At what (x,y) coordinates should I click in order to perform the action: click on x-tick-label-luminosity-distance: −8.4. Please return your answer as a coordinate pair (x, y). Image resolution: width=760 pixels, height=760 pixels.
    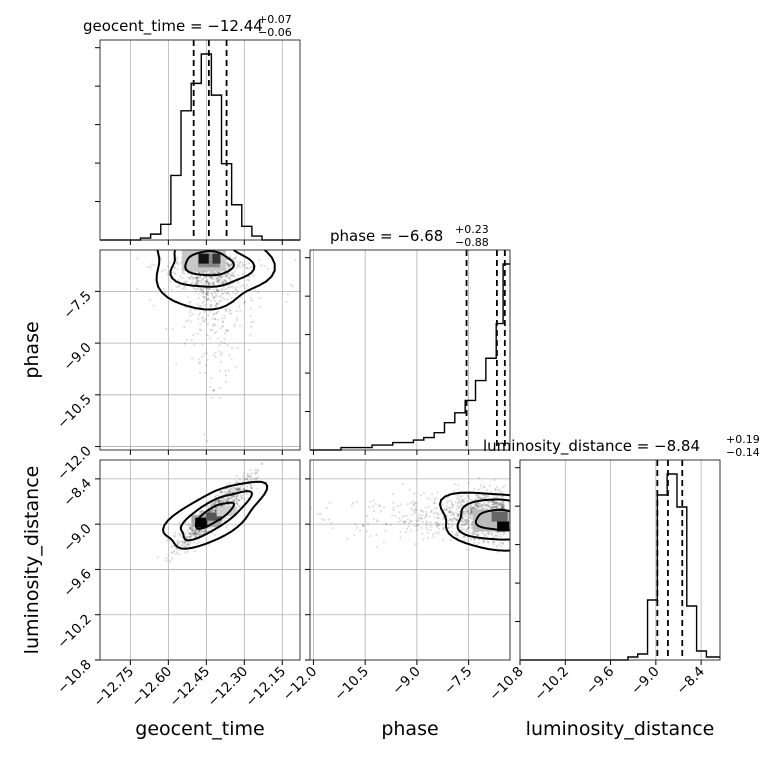
    Looking at the image, I should click on (690, 681).